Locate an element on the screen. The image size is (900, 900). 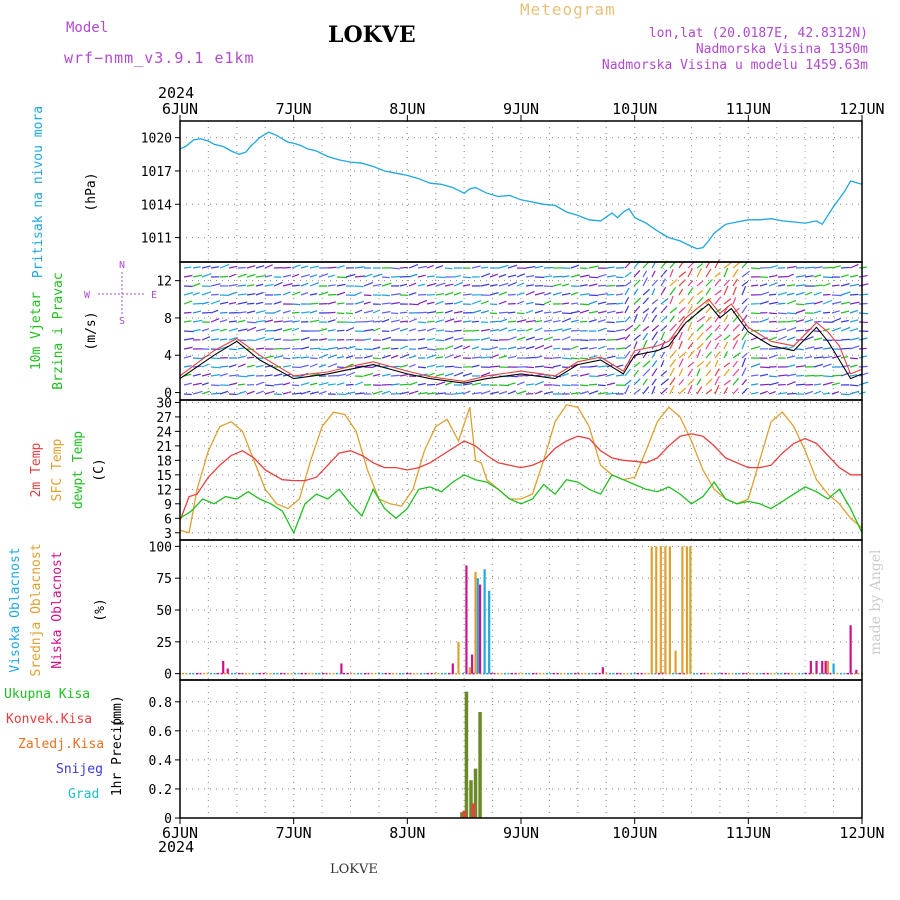
wind-ylabel-2: Brzina i Pravac is located at coordinates (58, 330).